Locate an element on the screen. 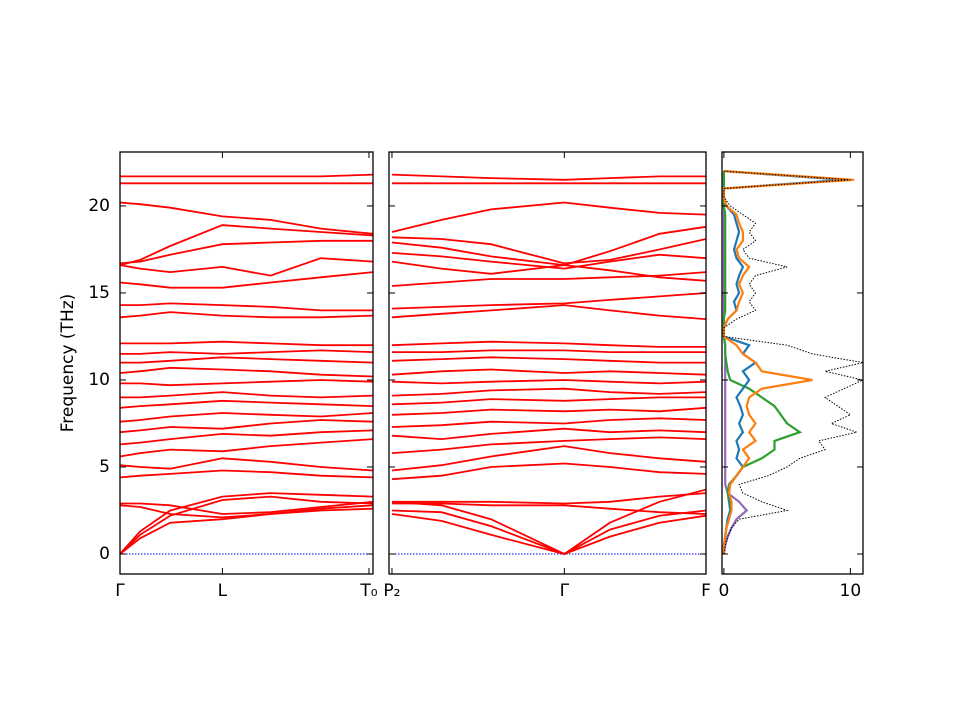 The image size is (960, 720). y-tick-label: 20 is located at coordinates (99, 206).